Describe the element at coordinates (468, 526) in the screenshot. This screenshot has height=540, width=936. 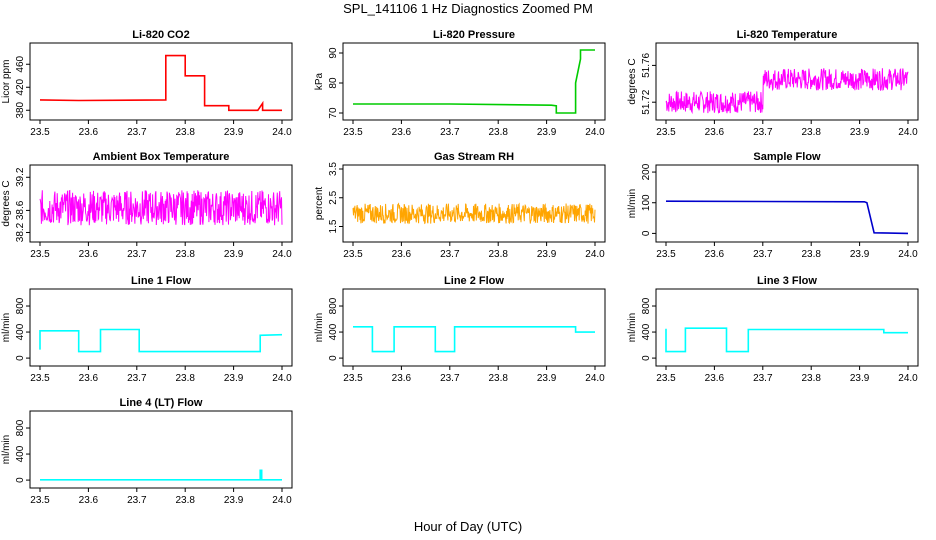
I see `figure-xlabel: Hour of Day (UTC)` at that location.